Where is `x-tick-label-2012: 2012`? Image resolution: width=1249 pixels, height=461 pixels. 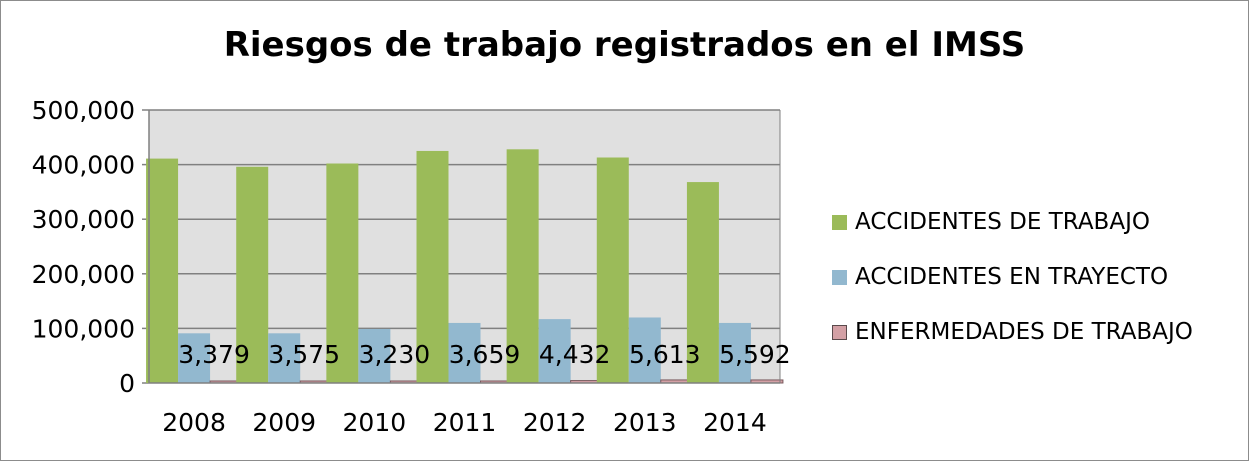
x-tick-label-2012: 2012 is located at coordinates (555, 422).